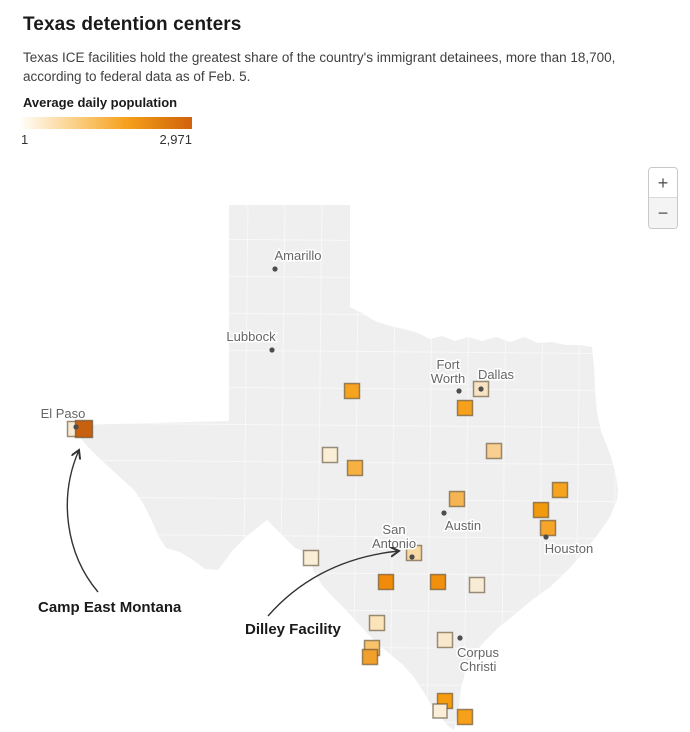  Describe the element at coordinates (478, 659) in the screenshot. I see `city-label: Corpus Christi` at that location.